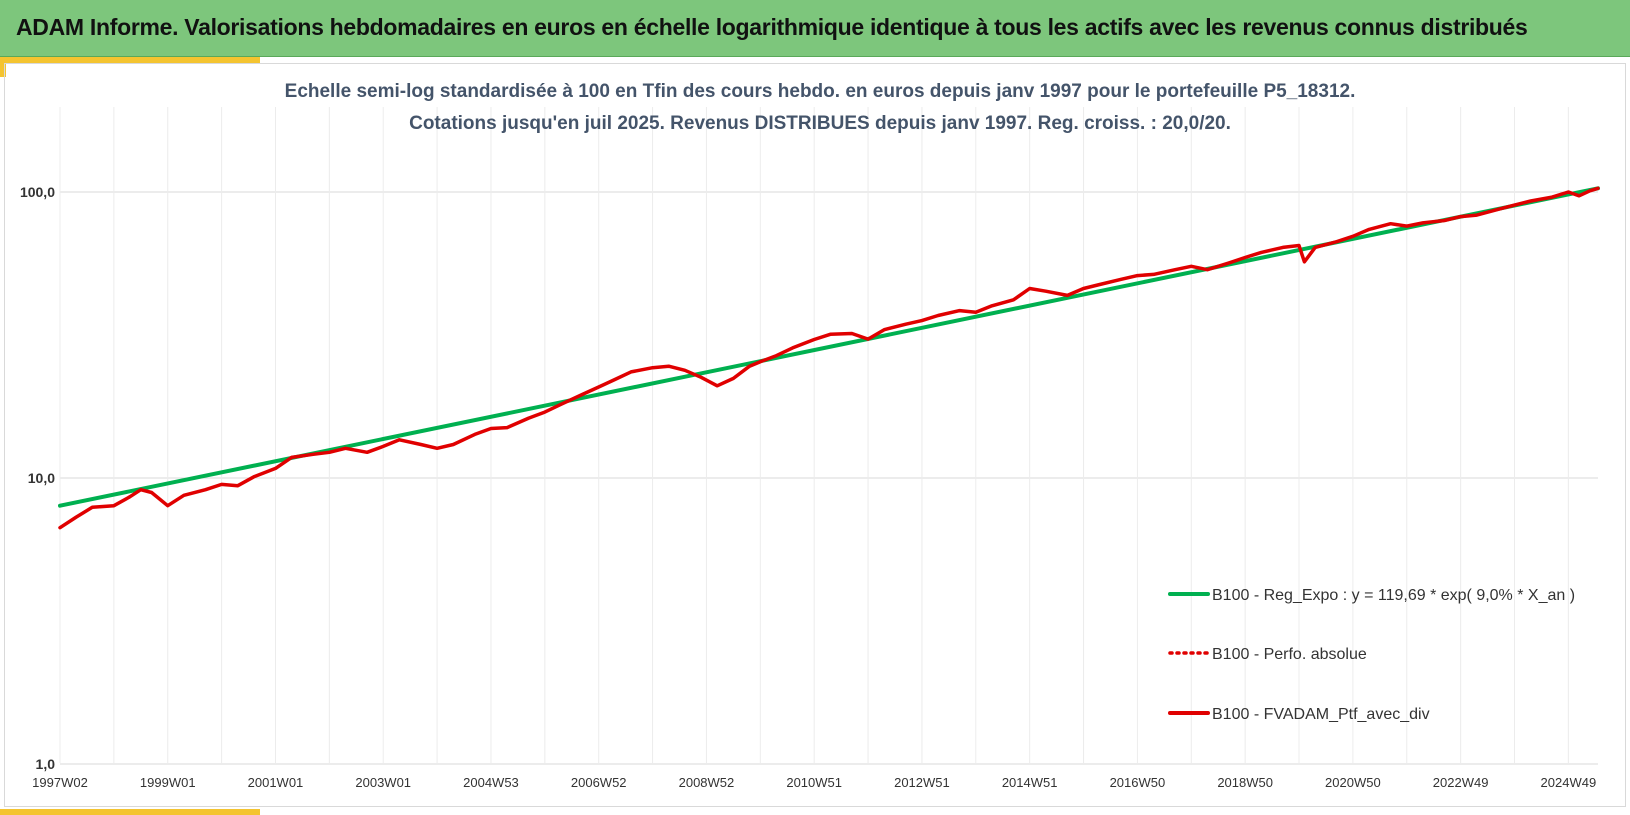 Image resolution: width=1630 pixels, height=815 pixels. I want to click on x-tick-label: 2010W51, so click(814, 782).